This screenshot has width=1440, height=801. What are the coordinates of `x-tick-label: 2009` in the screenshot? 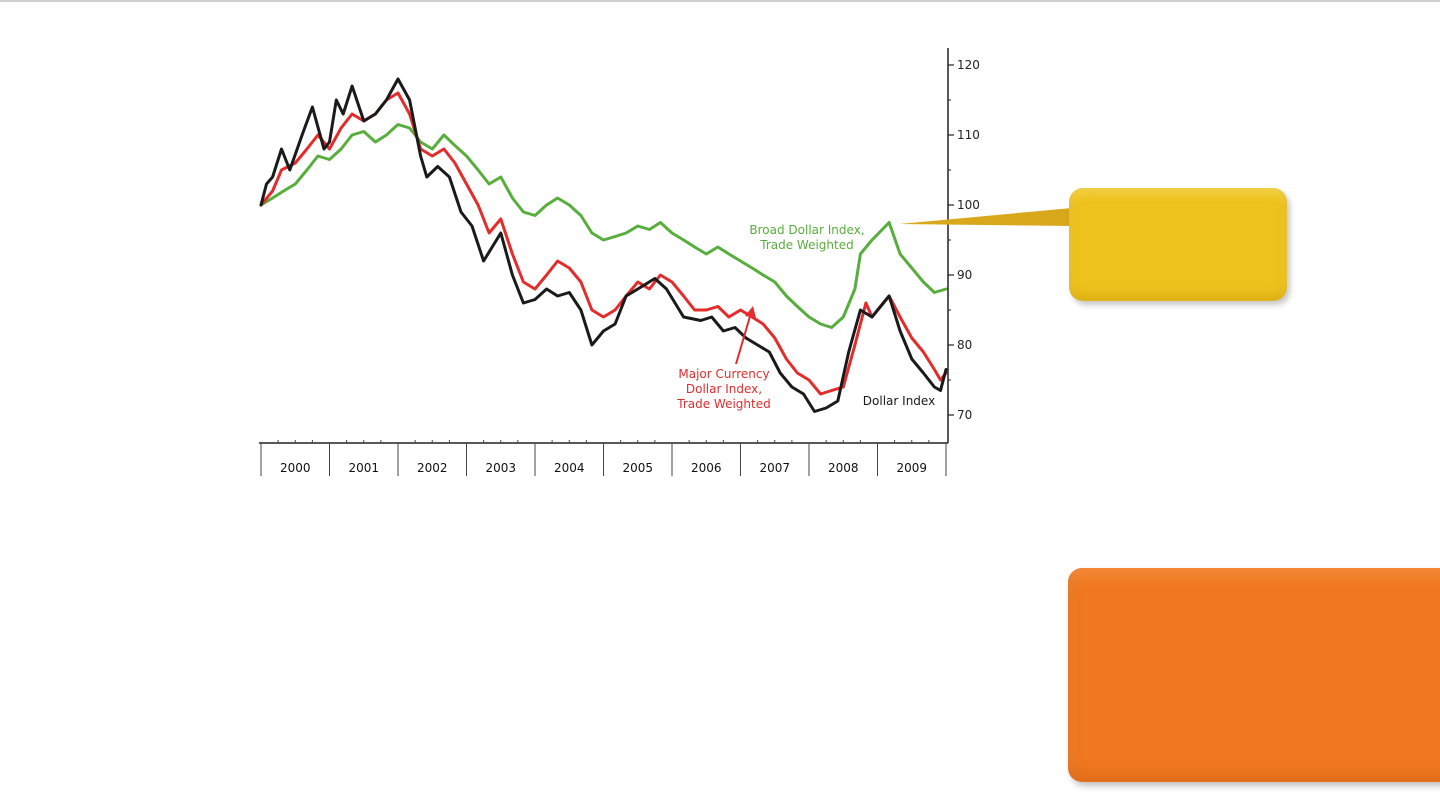 It's located at (911, 468).